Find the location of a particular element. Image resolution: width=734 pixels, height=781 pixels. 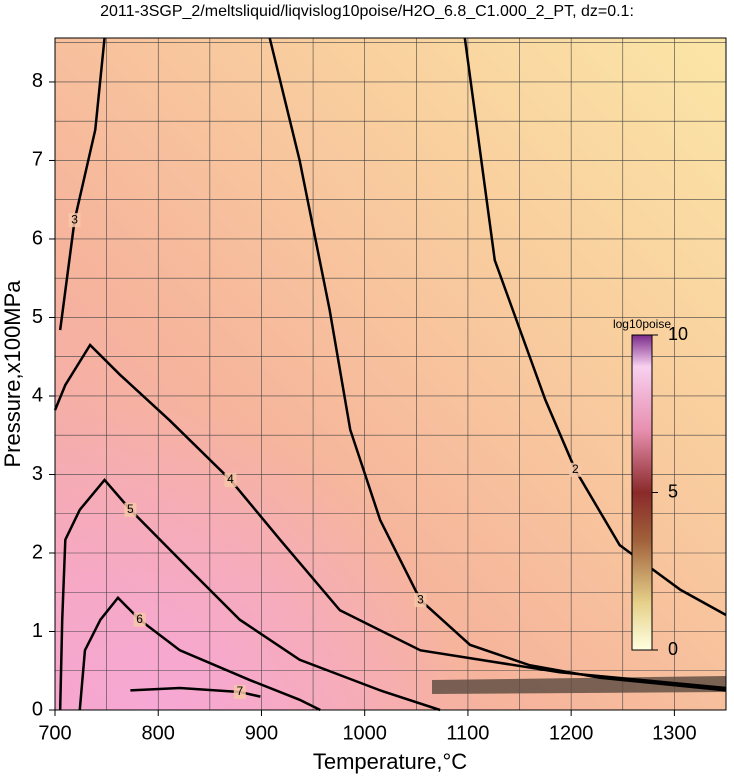

y-tick-label: 7 is located at coordinates (37, 160).